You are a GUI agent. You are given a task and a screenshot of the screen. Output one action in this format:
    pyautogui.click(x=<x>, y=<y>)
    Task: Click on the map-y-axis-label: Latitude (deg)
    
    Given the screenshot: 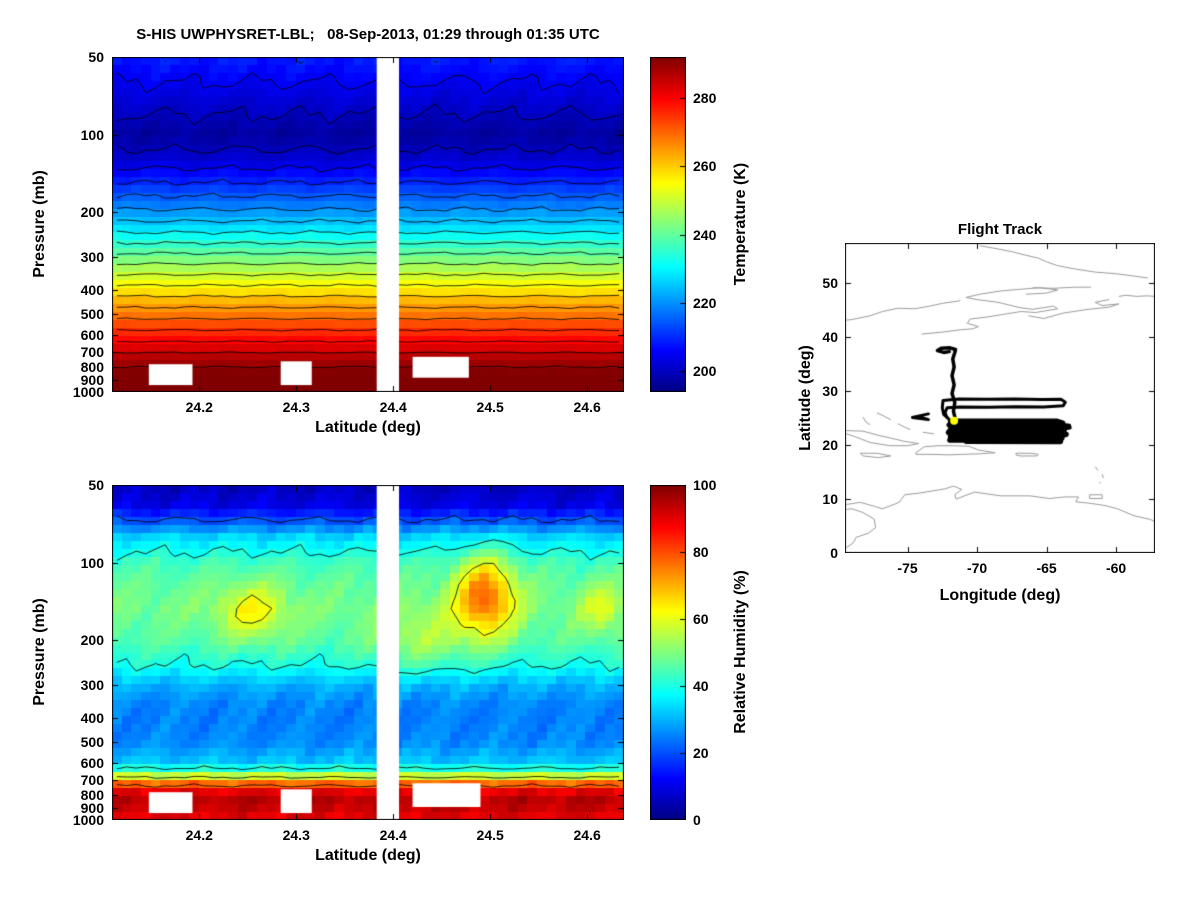 What is the action you would take?
    pyautogui.click(x=805, y=398)
    